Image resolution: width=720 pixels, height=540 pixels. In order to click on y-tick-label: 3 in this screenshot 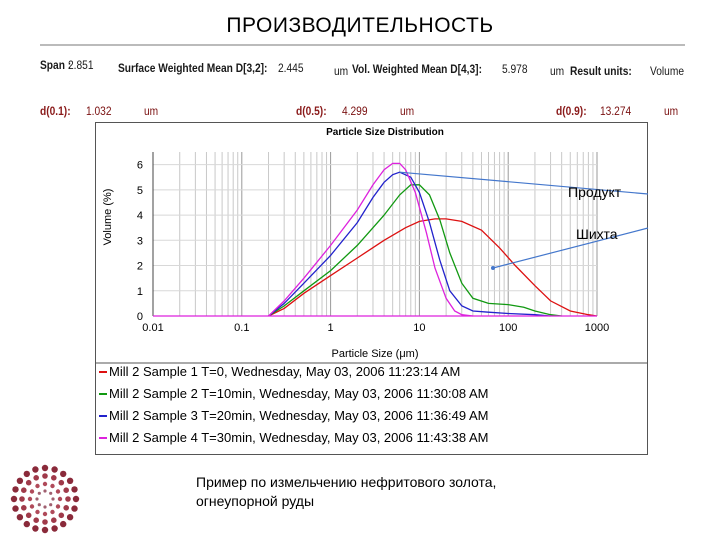, I will do `click(140, 241)`.